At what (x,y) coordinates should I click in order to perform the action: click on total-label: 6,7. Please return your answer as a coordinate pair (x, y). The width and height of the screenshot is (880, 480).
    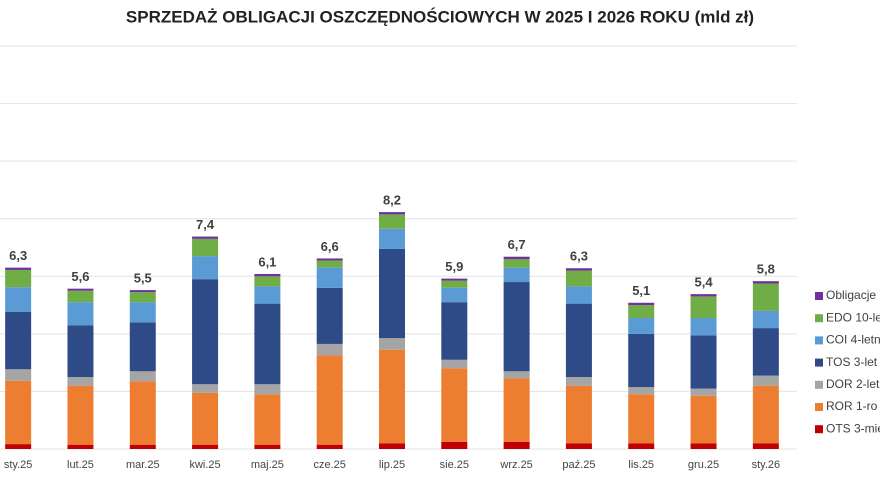
    Looking at the image, I should click on (517, 244).